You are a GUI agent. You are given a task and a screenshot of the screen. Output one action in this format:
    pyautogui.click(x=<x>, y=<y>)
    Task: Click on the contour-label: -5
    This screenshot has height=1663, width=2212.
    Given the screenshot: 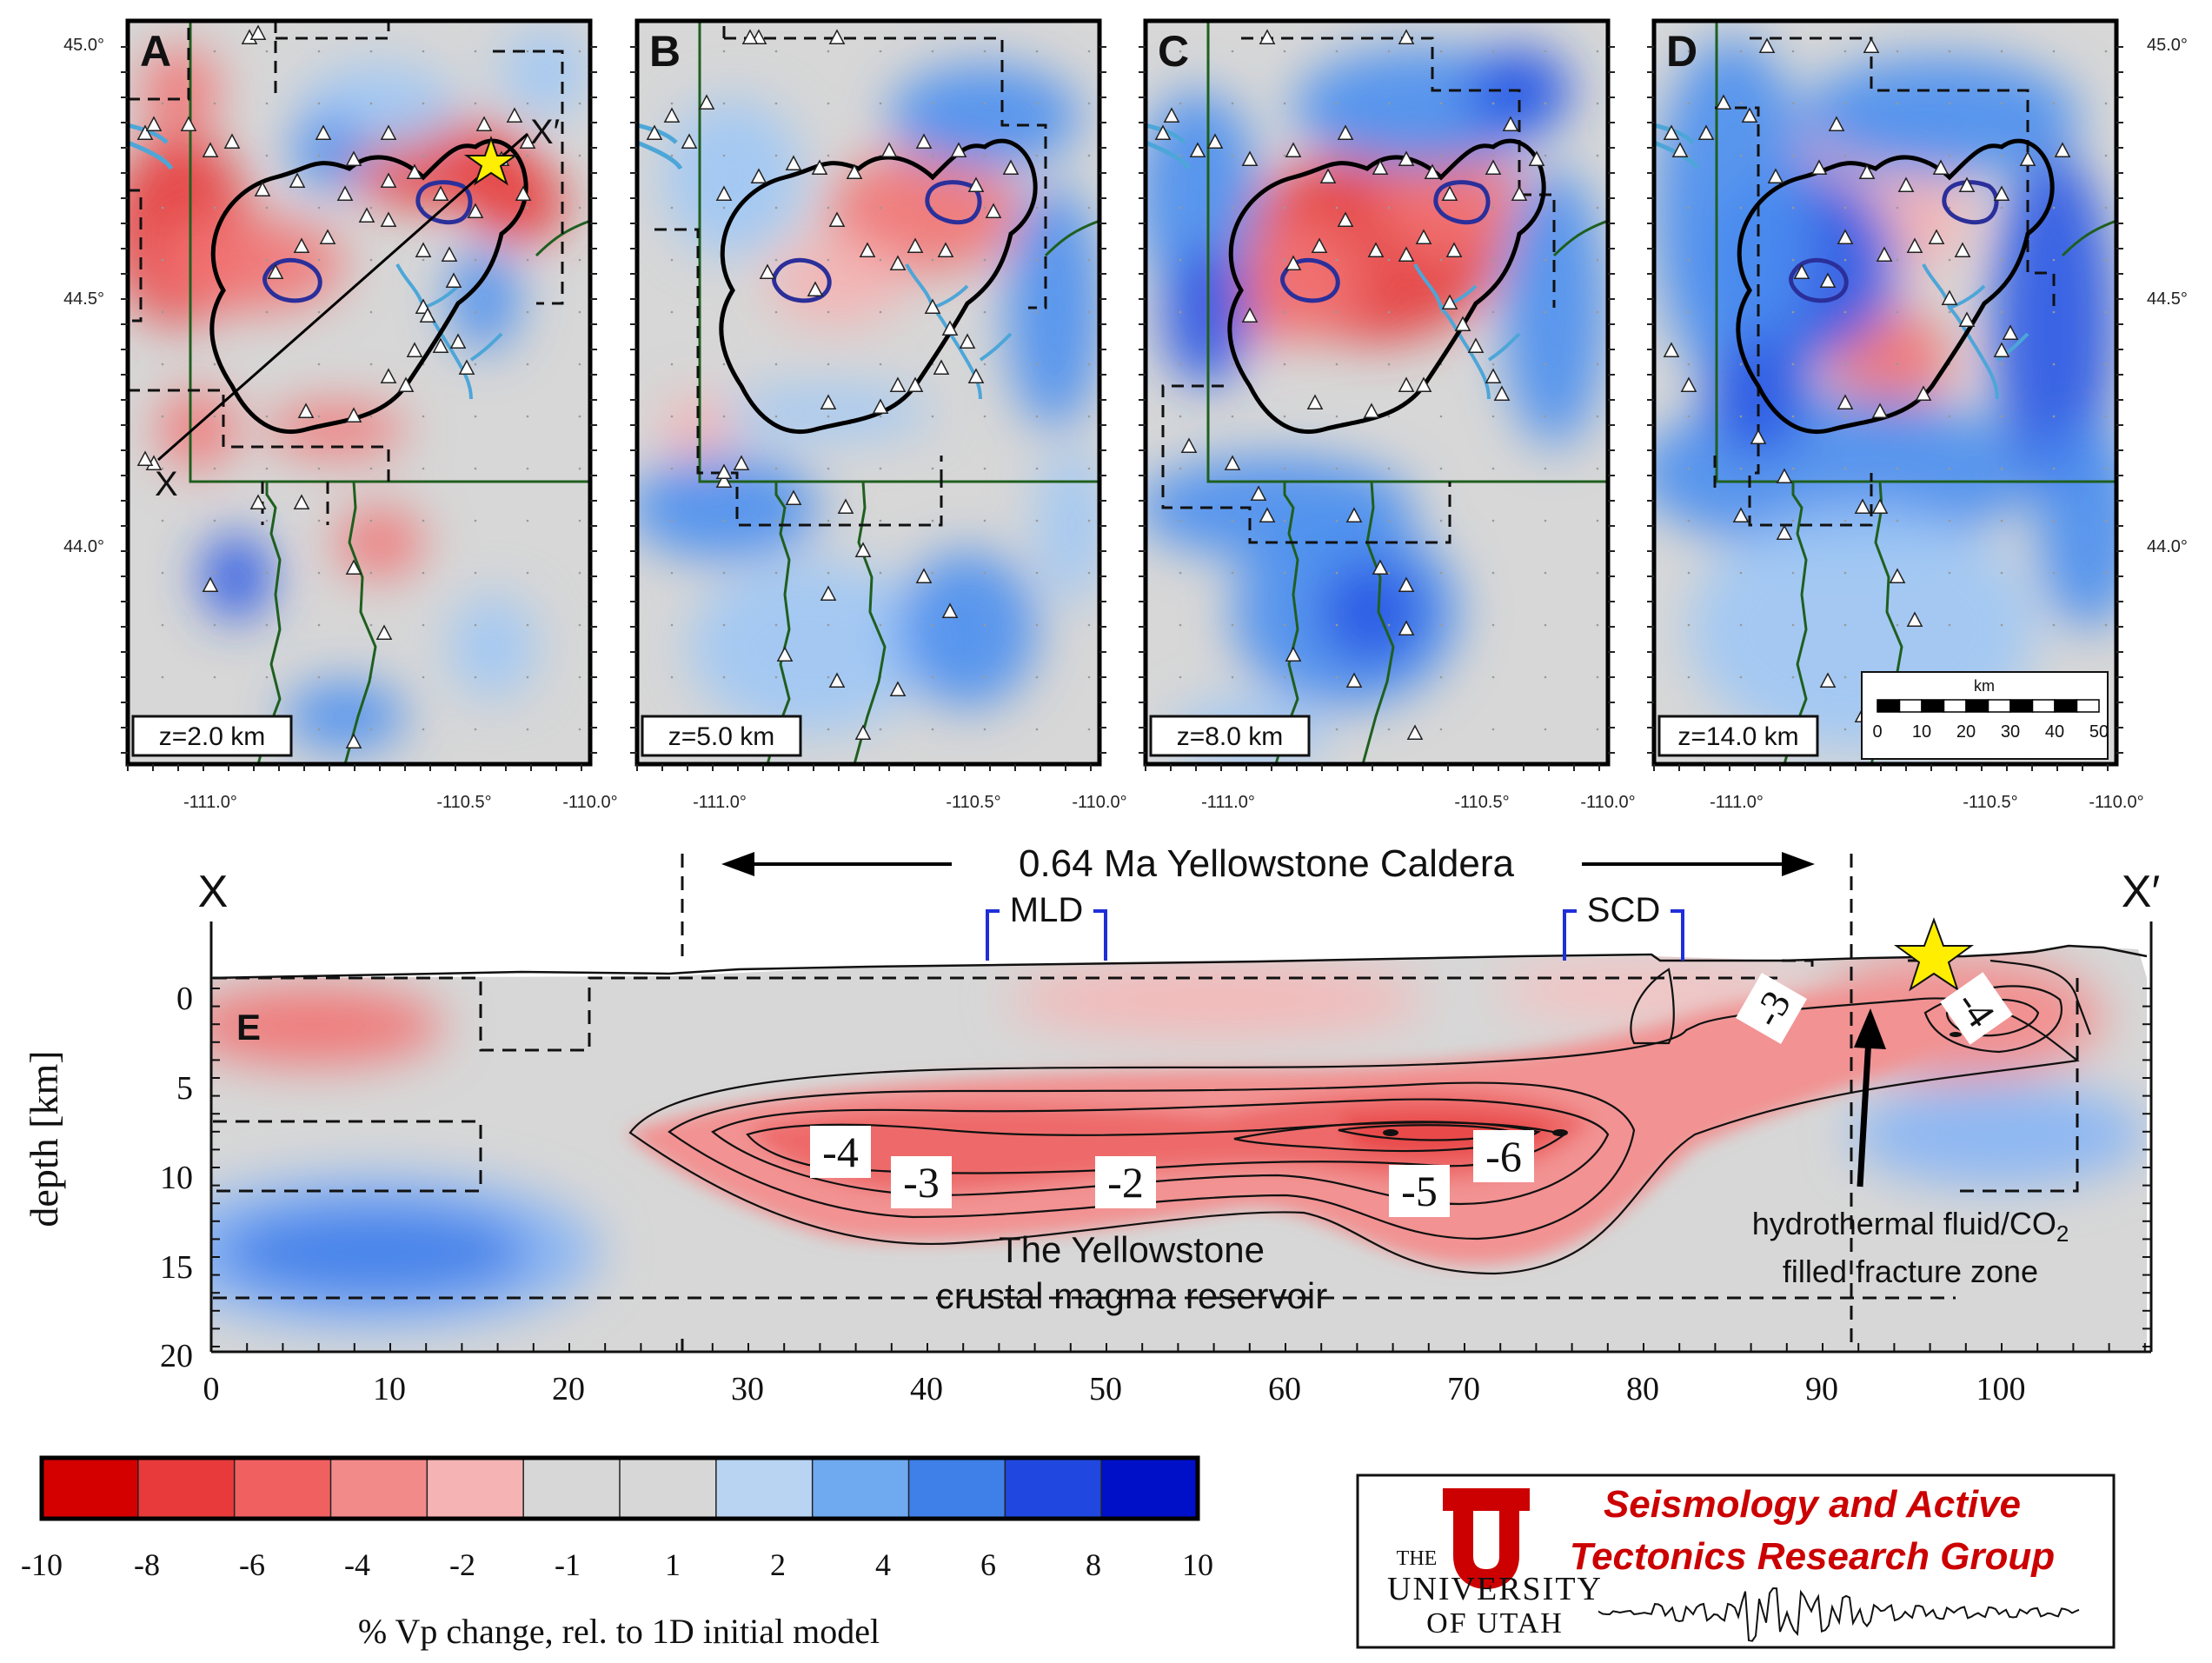 What is the action you would take?
    pyautogui.click(x=1419, y=1191)
    